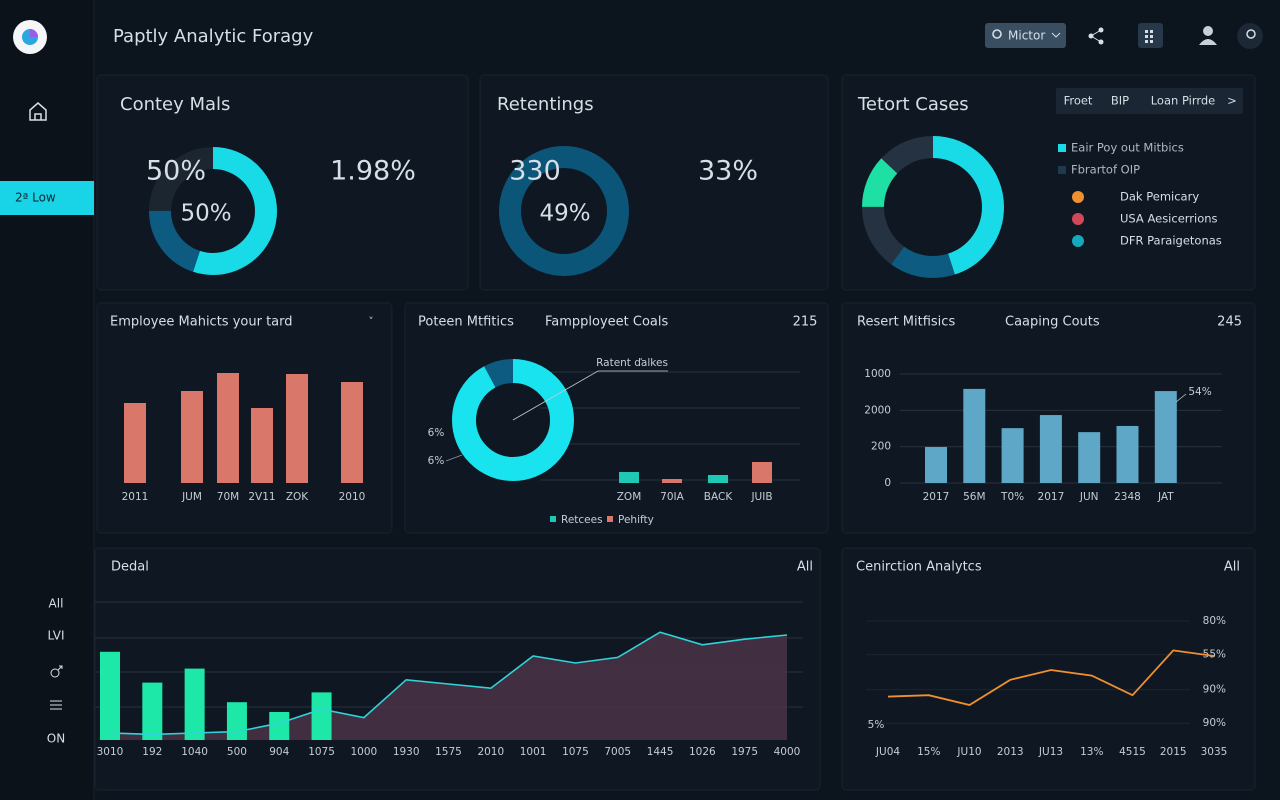 The height and width of the screenshot is (800, 1280). What do you see at coordinates (617, 752) in the screenshot?
I see `x-tick-label: 7005` at bounding box center [617, 752].